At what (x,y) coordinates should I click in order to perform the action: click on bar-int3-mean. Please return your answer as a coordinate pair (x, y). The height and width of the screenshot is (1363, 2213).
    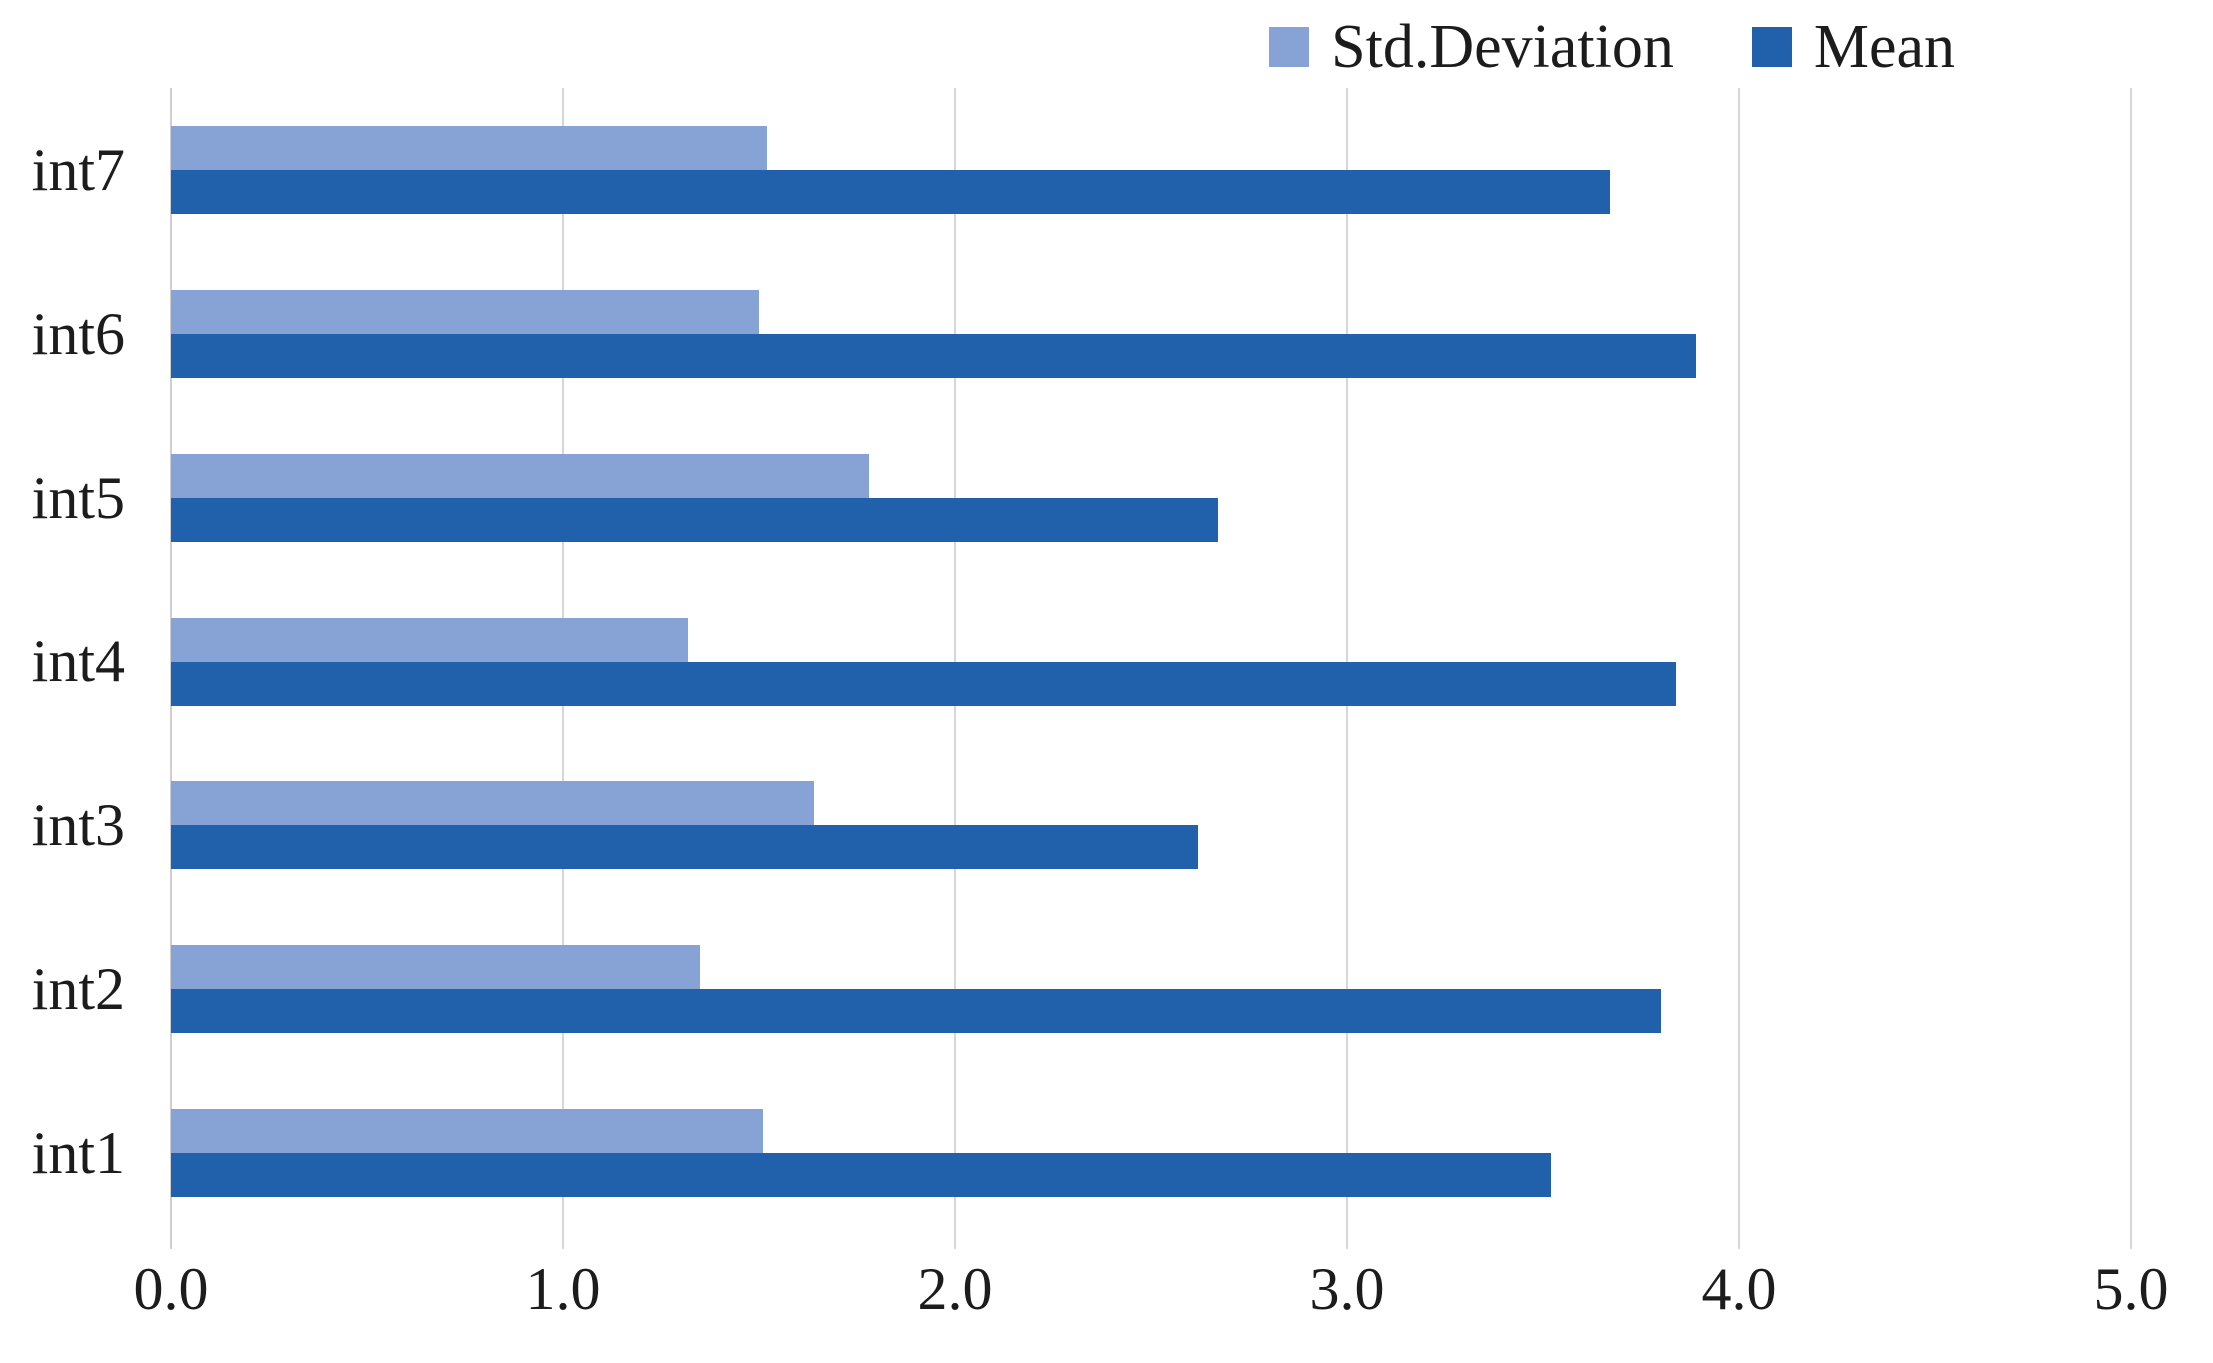
    Looking at the image, I should click on (685, 847).